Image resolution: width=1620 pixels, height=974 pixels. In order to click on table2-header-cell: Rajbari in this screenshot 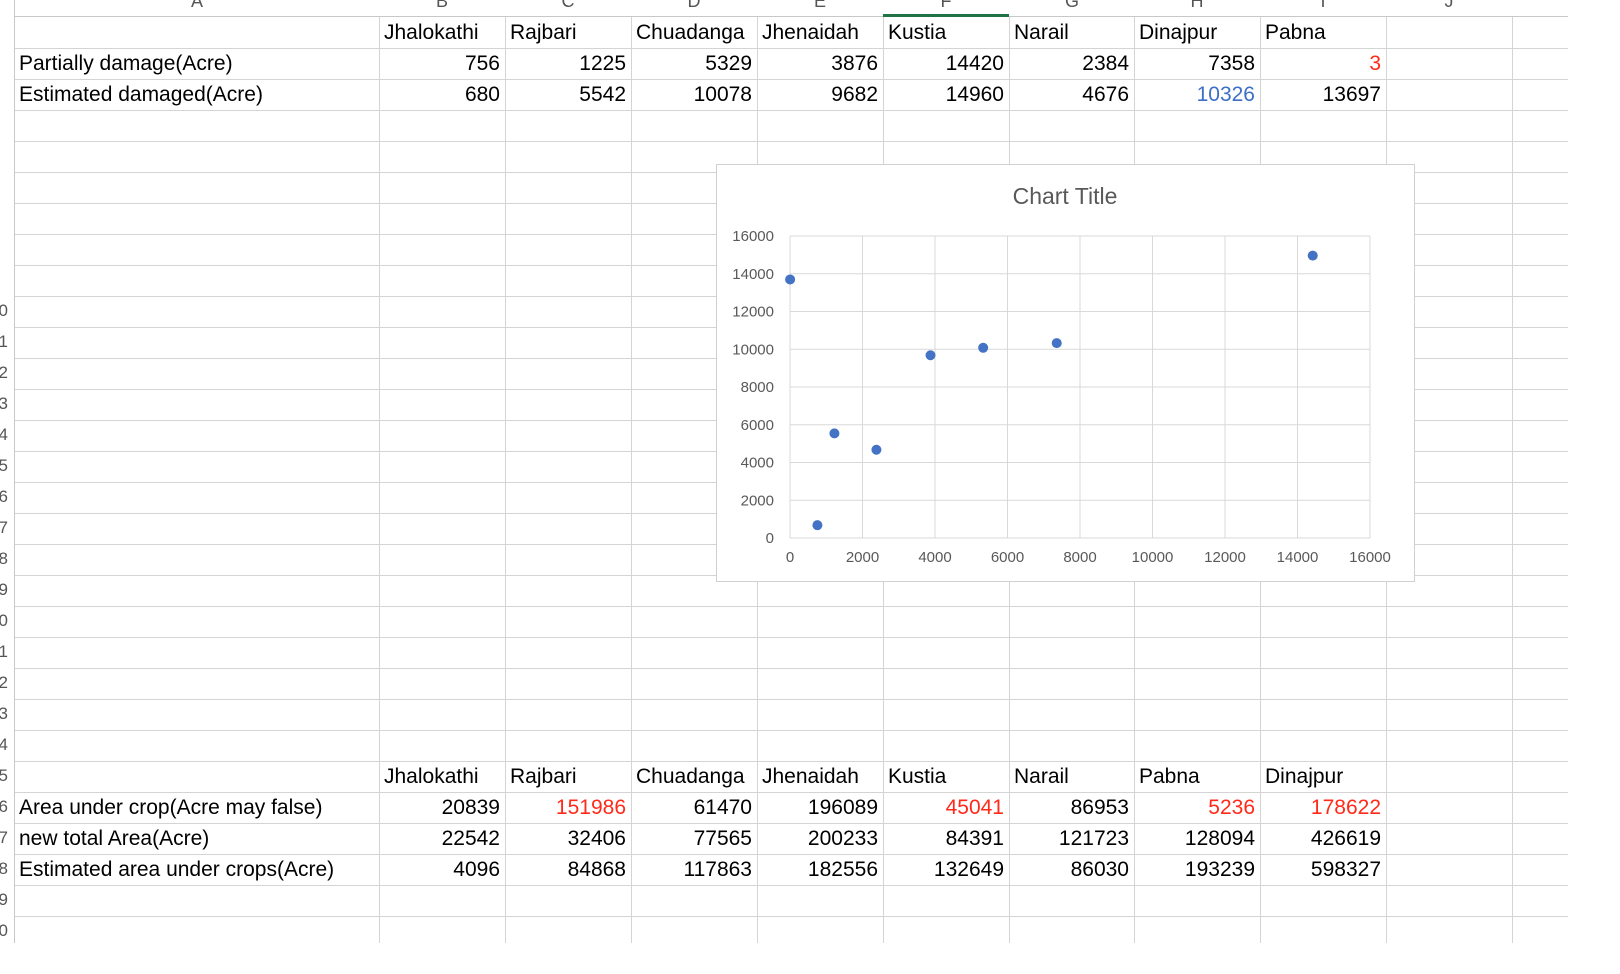, I will do `click(543, 776)`.